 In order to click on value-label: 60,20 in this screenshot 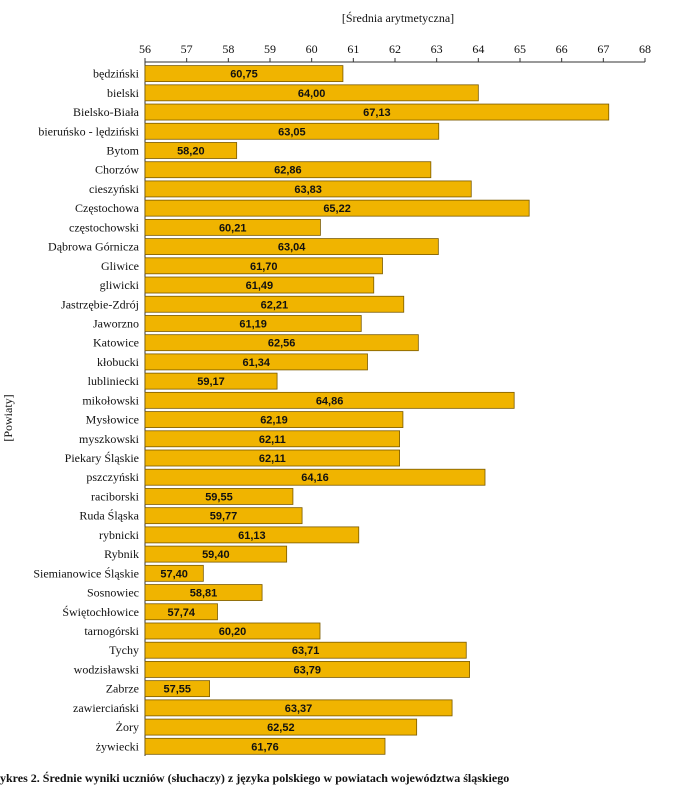, I will do `click(233, 632)`.